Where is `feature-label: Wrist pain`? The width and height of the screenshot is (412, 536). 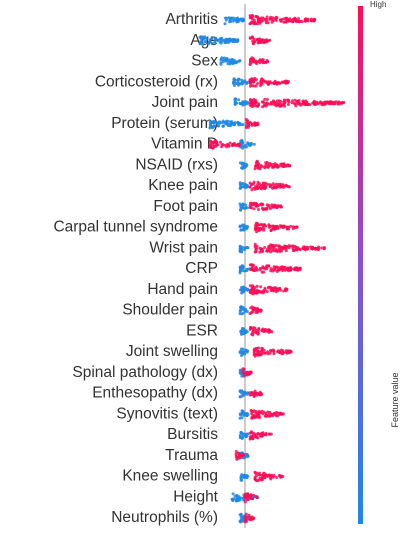
feature-label: Wrist pain is located at coordinates (183, 247).